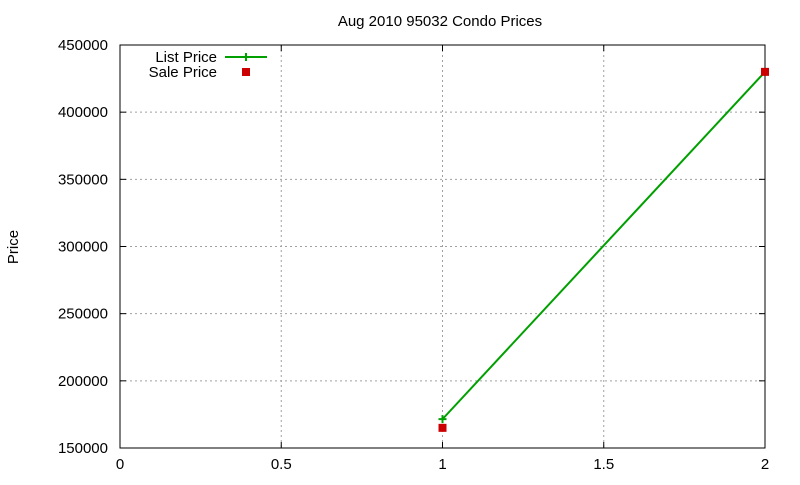  I want to click on legend-label: Sale Price, so click(183, 72).